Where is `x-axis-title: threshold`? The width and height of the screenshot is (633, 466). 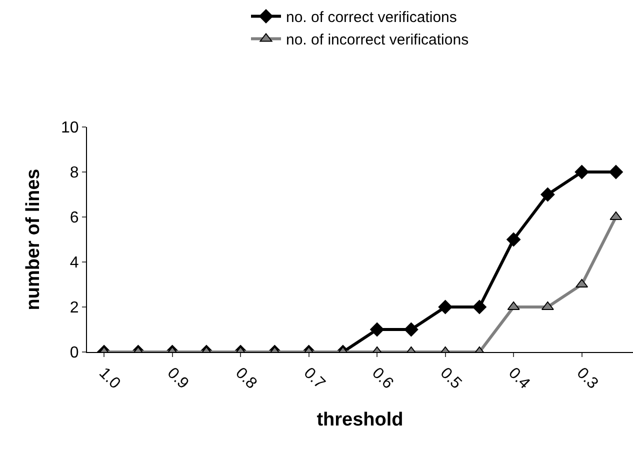
x-axis-title: threshold is located at coordinates (360, 419).